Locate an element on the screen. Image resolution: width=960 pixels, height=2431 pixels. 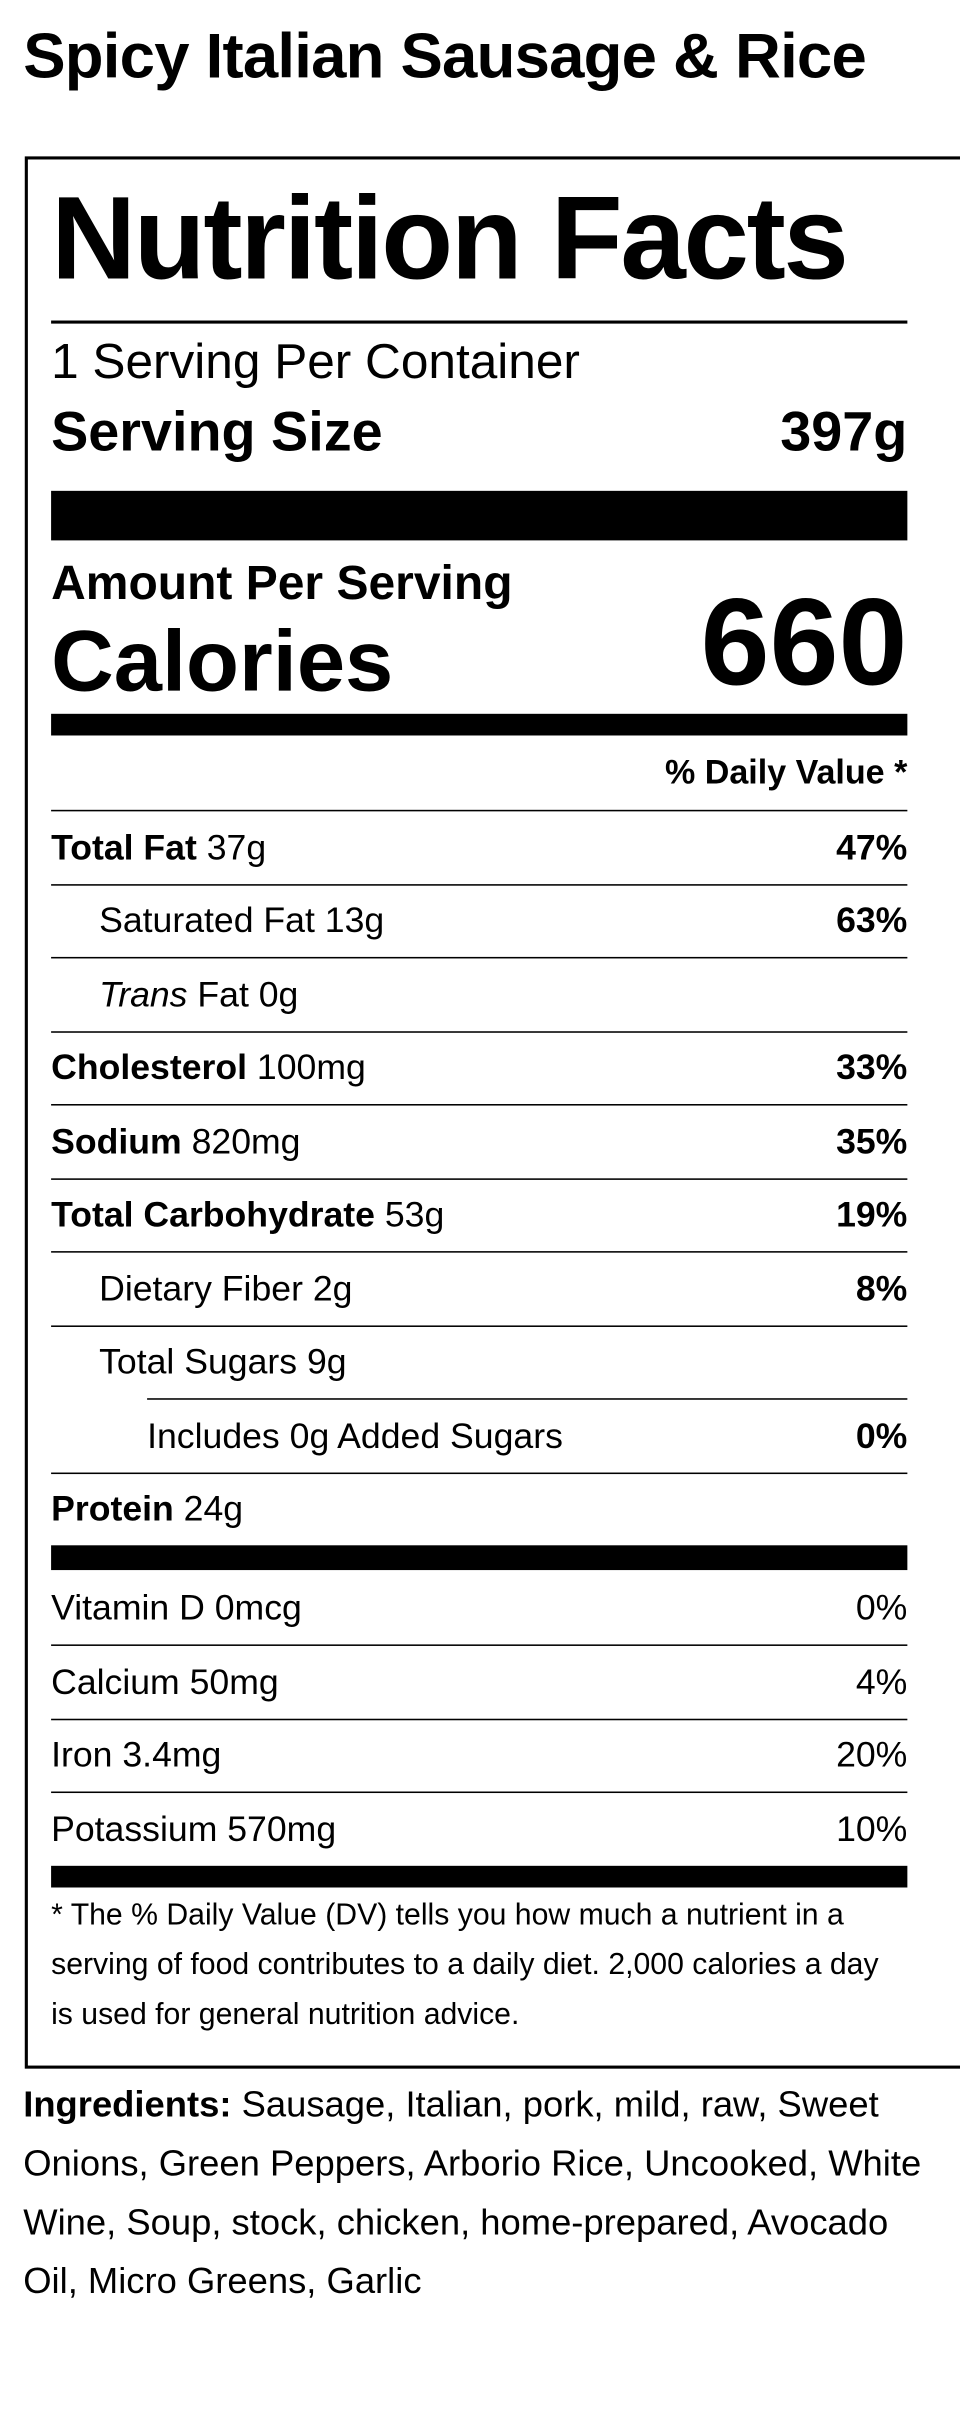
daily-value: 47% is located at coordinates (872, 846).